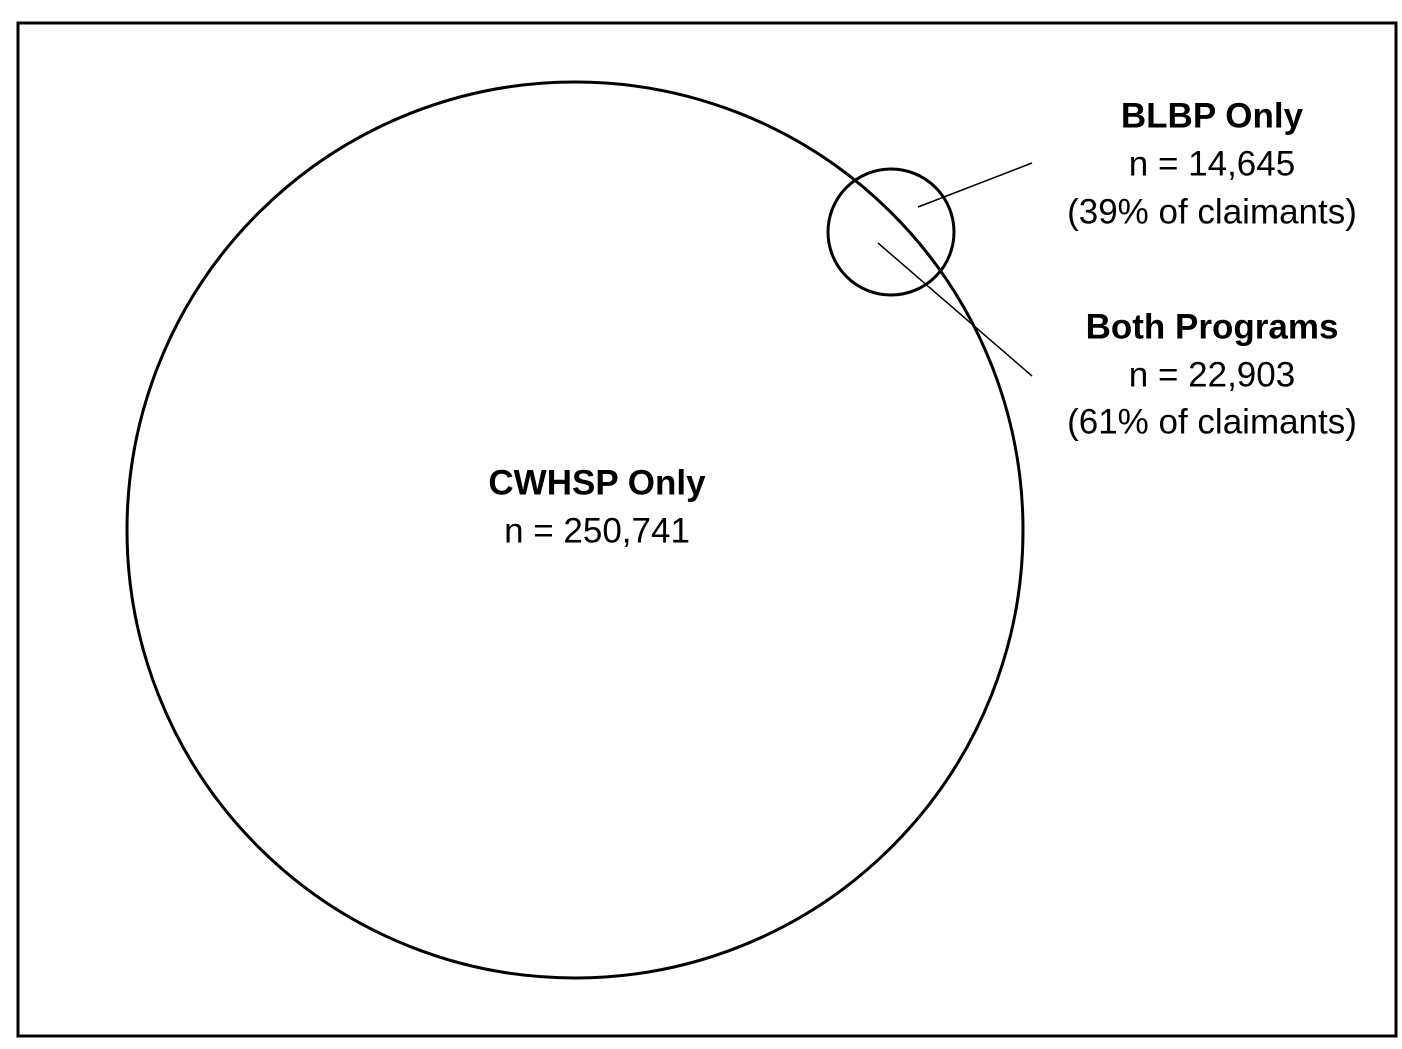 Image resolution: width=1402 pixels, height=1049 pixels. Describe the element at coordinates (1212, 115) in the screenshot. I see `region-name: BLBP Only` at that location.